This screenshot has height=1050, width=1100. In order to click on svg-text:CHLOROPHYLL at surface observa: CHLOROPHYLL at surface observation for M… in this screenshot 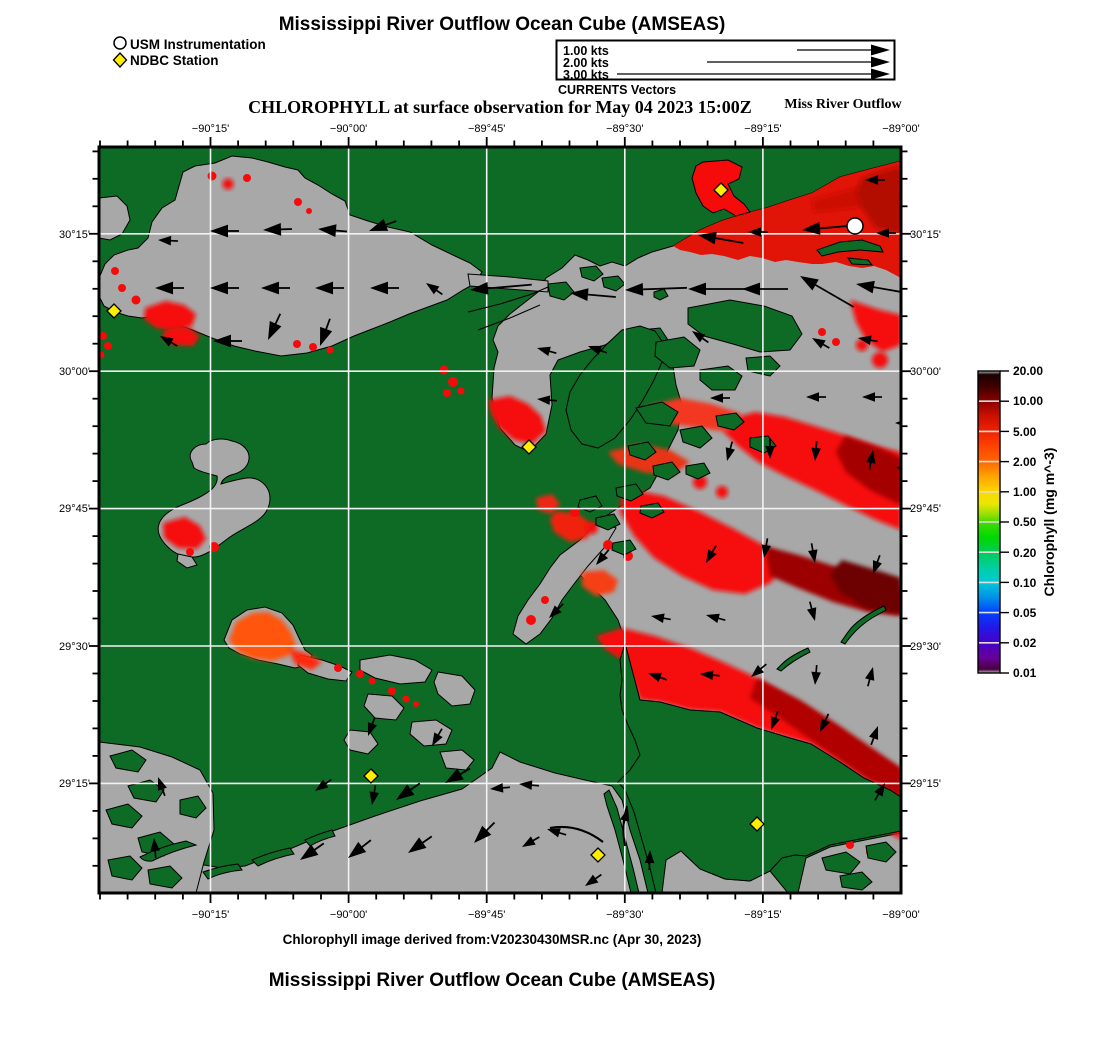, I will do `click(500, 107)`.